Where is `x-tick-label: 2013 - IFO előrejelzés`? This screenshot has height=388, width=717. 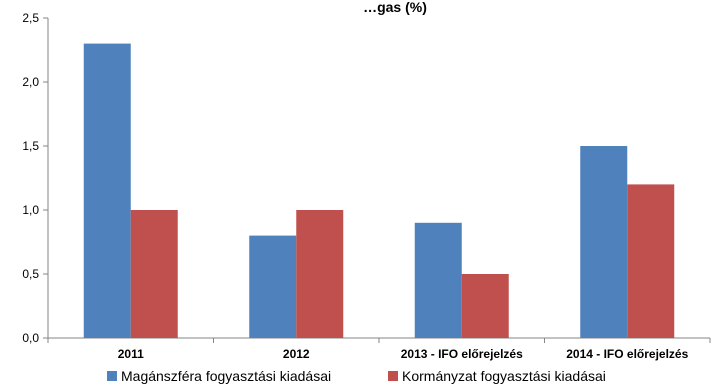
x-tick-label: 2013 - IFO előrejelzés is located at coordinates (462, 354).